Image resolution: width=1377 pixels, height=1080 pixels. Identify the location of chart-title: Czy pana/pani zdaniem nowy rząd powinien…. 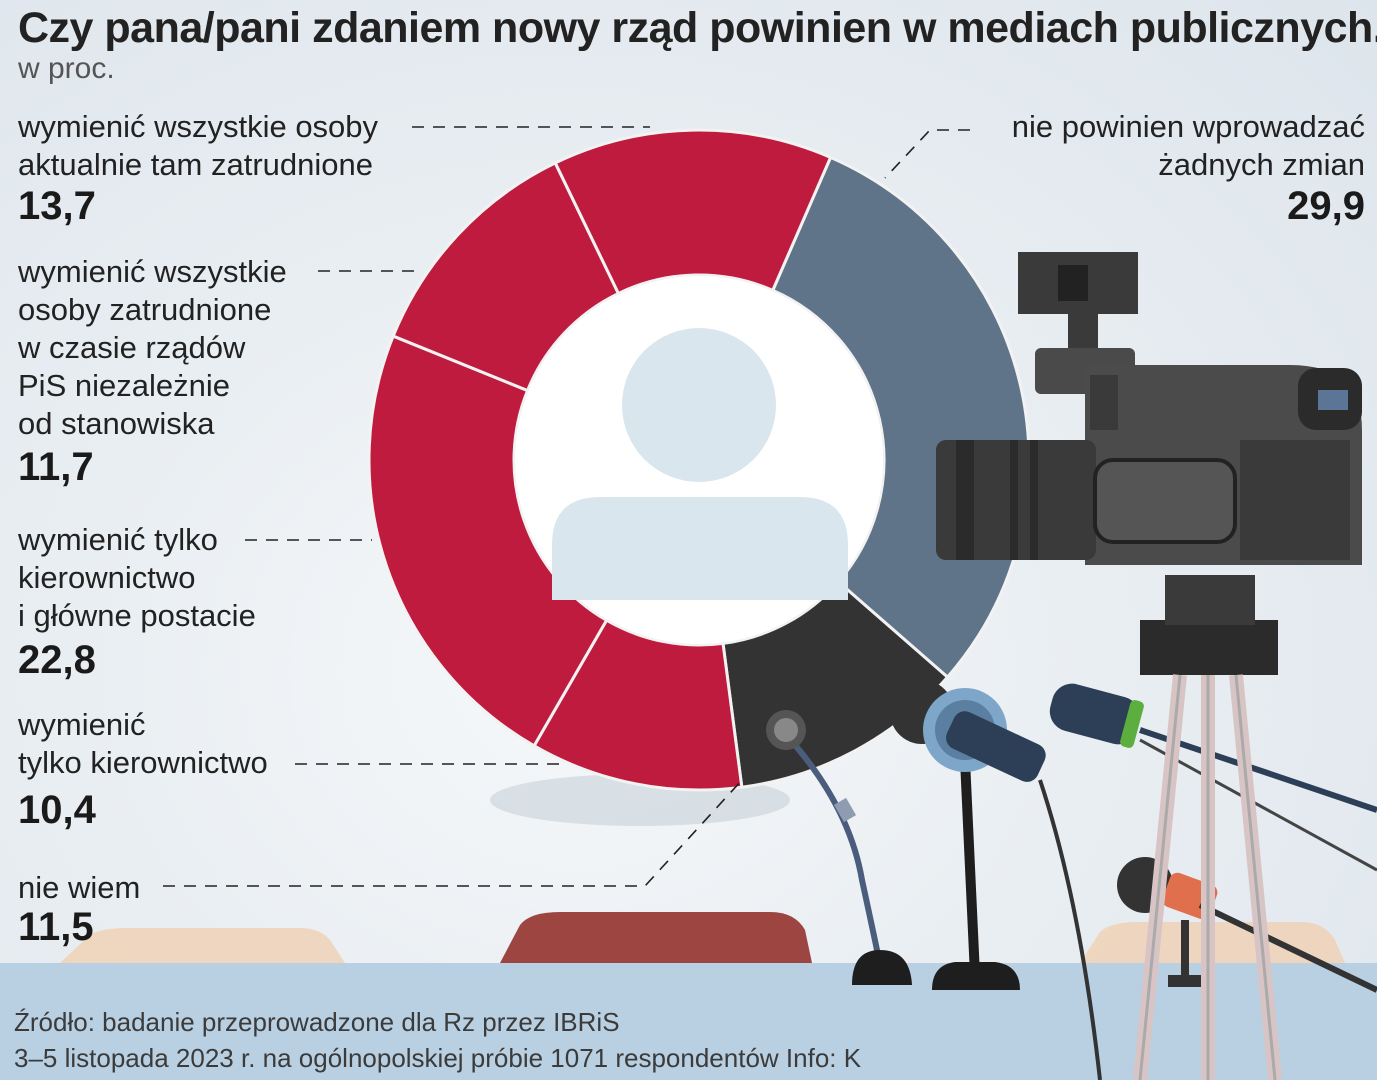
(697, 28).